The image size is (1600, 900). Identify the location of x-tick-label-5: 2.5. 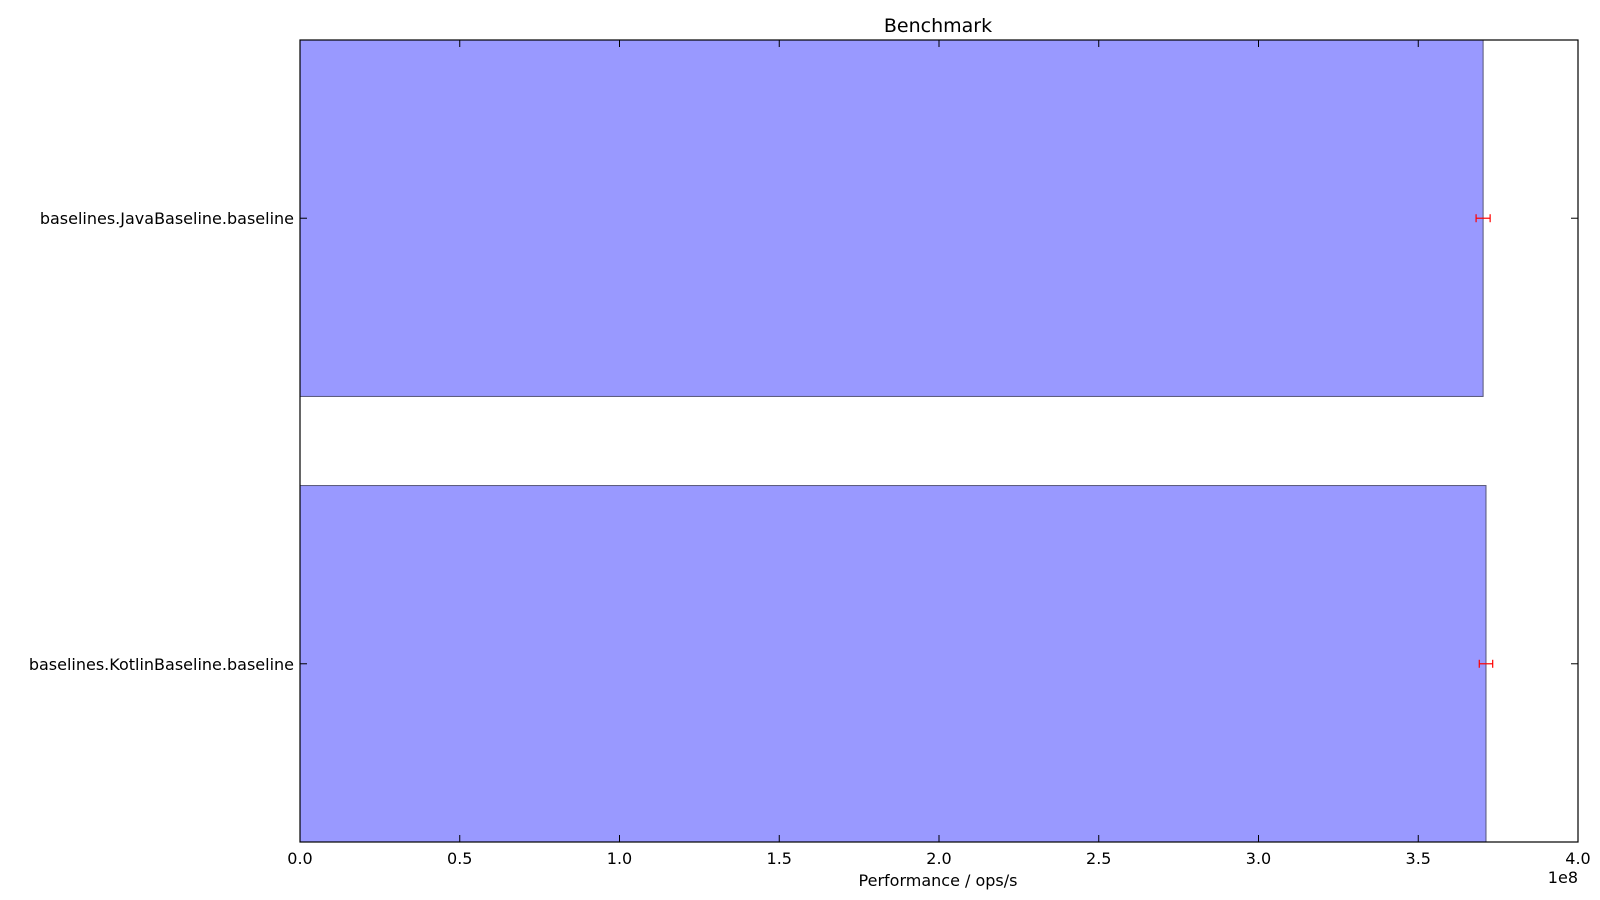
(1098, 858).